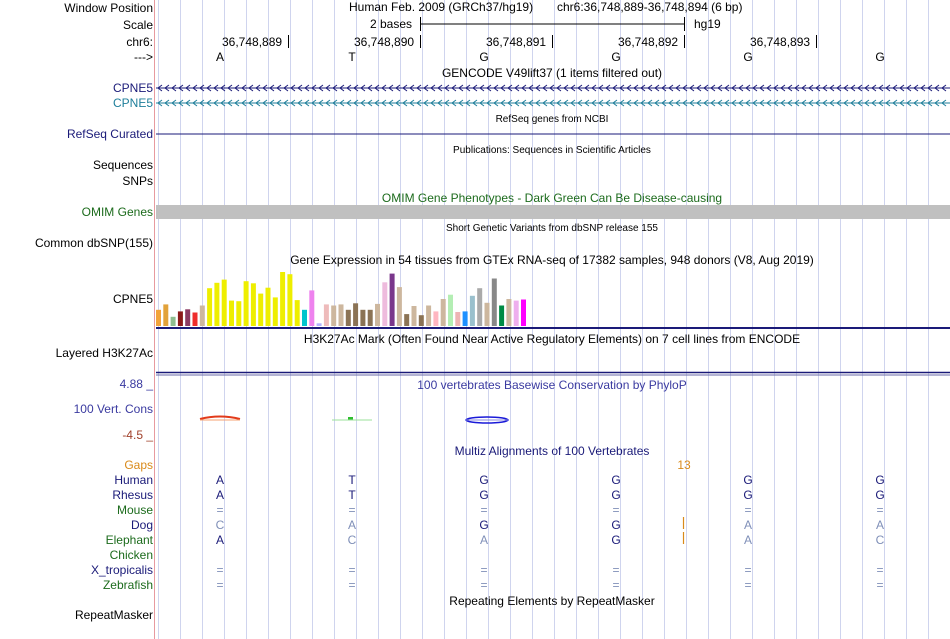 The width and height of the screenshot is (950, 639). I want to click on omim-feature-bar, so click(553, 212).